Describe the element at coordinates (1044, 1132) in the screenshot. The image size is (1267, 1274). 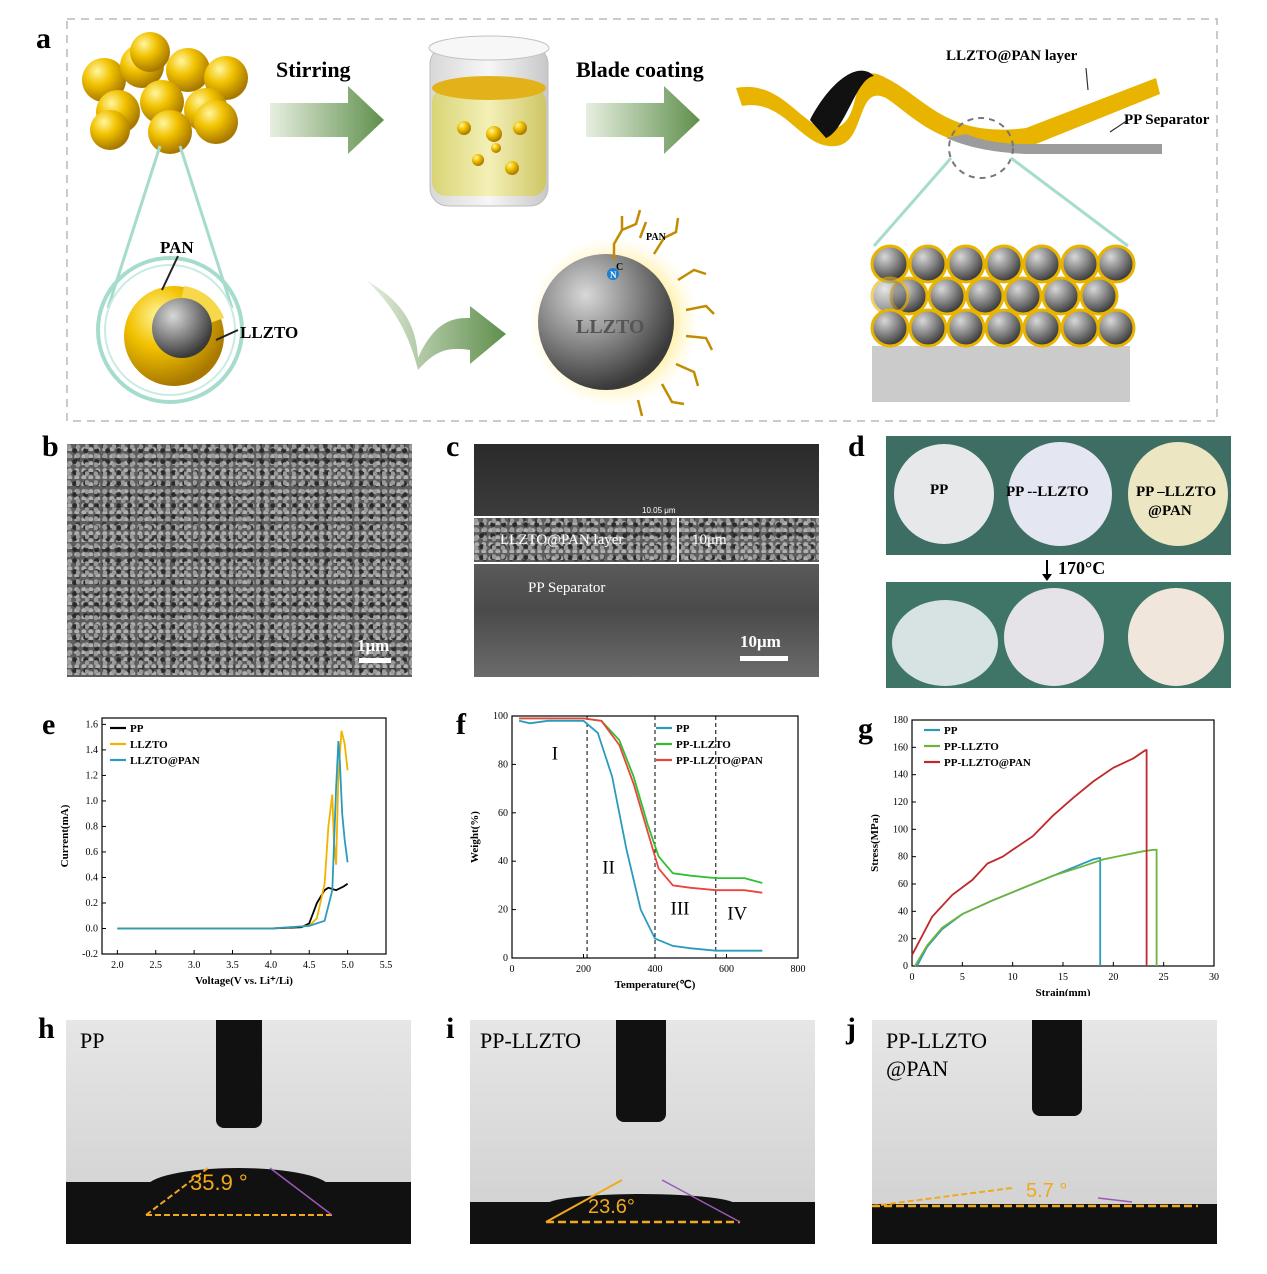
I see `contact-angle-image-j: PP-LLZTO @PAN 5.7 °` at that location.